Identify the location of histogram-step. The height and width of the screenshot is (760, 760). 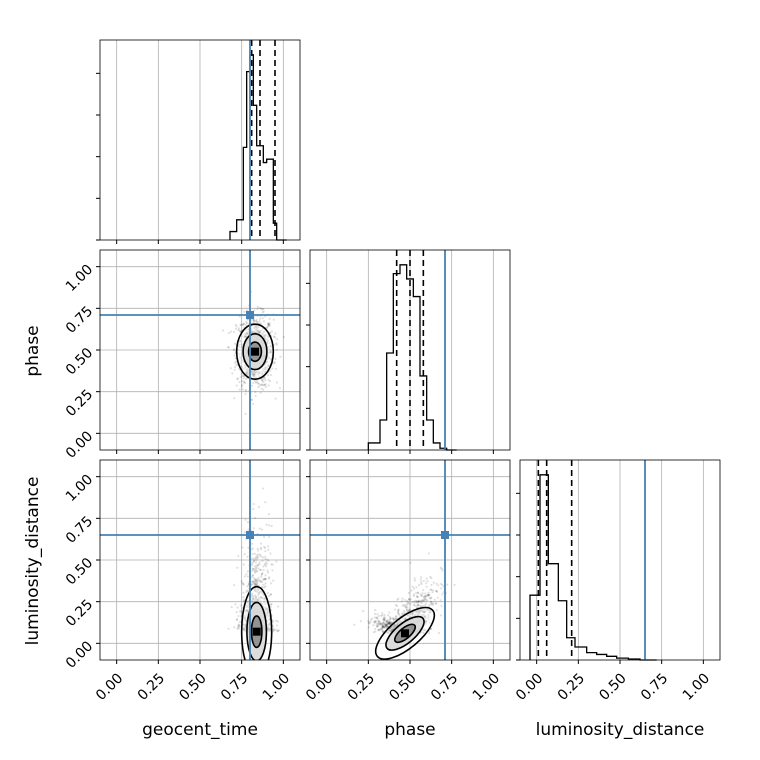
(593, 567).